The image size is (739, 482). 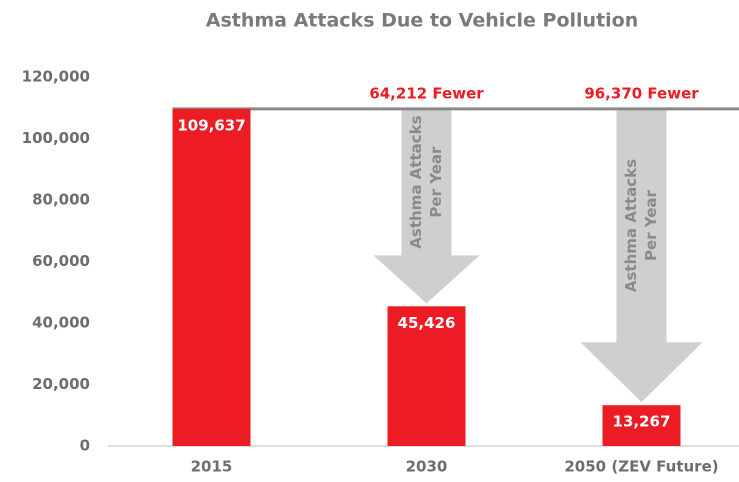 I want to click on y-tick-label: 40,000, so click(x=61, y=323).